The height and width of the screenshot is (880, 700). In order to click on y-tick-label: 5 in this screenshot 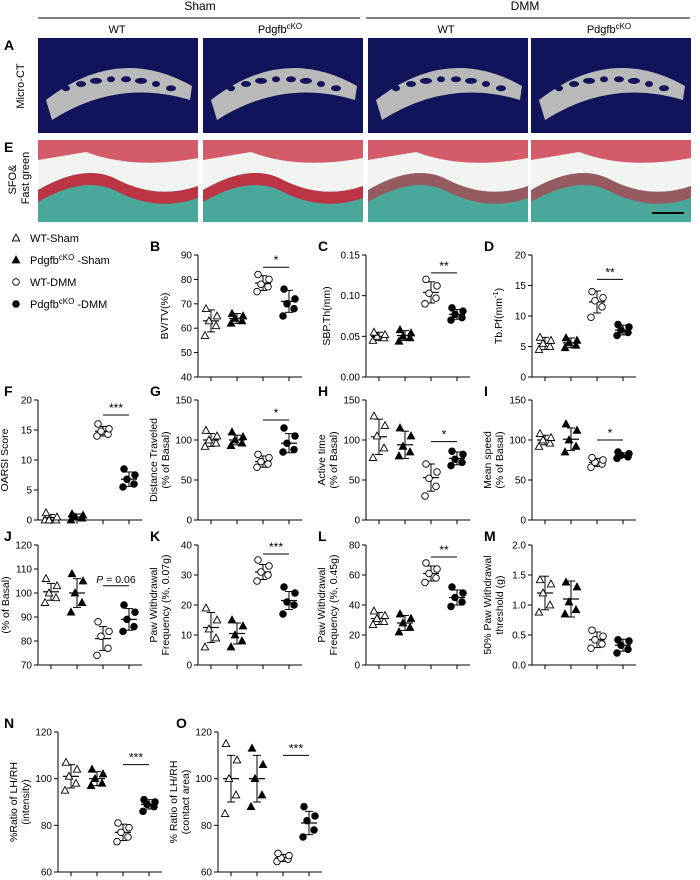, I will do `click(523, 347)`.